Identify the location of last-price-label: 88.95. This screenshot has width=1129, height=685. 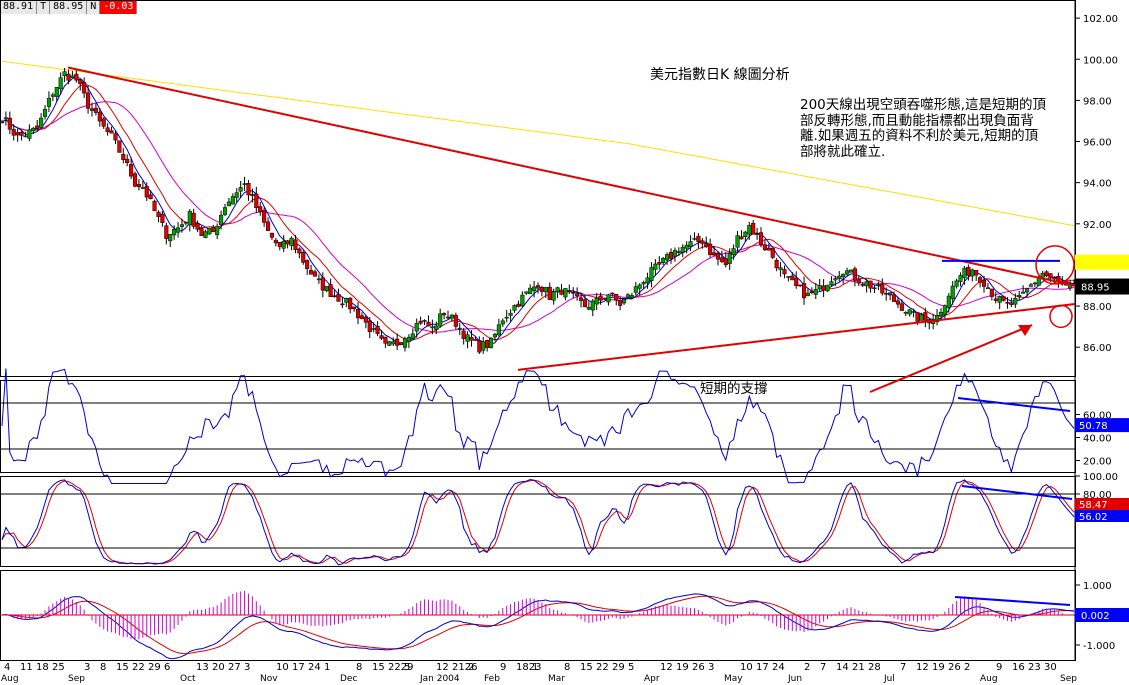
(1095, 288).